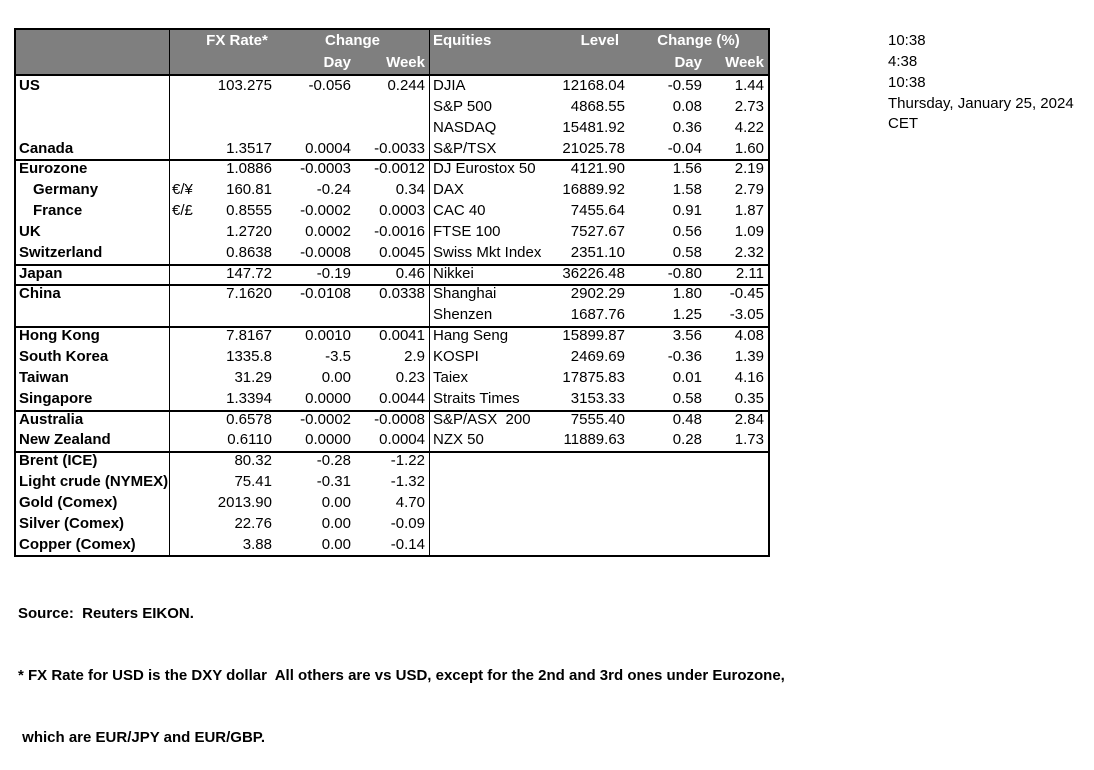  I want to click on fx-change-week-cell: -0.0016, so click(392, 232).